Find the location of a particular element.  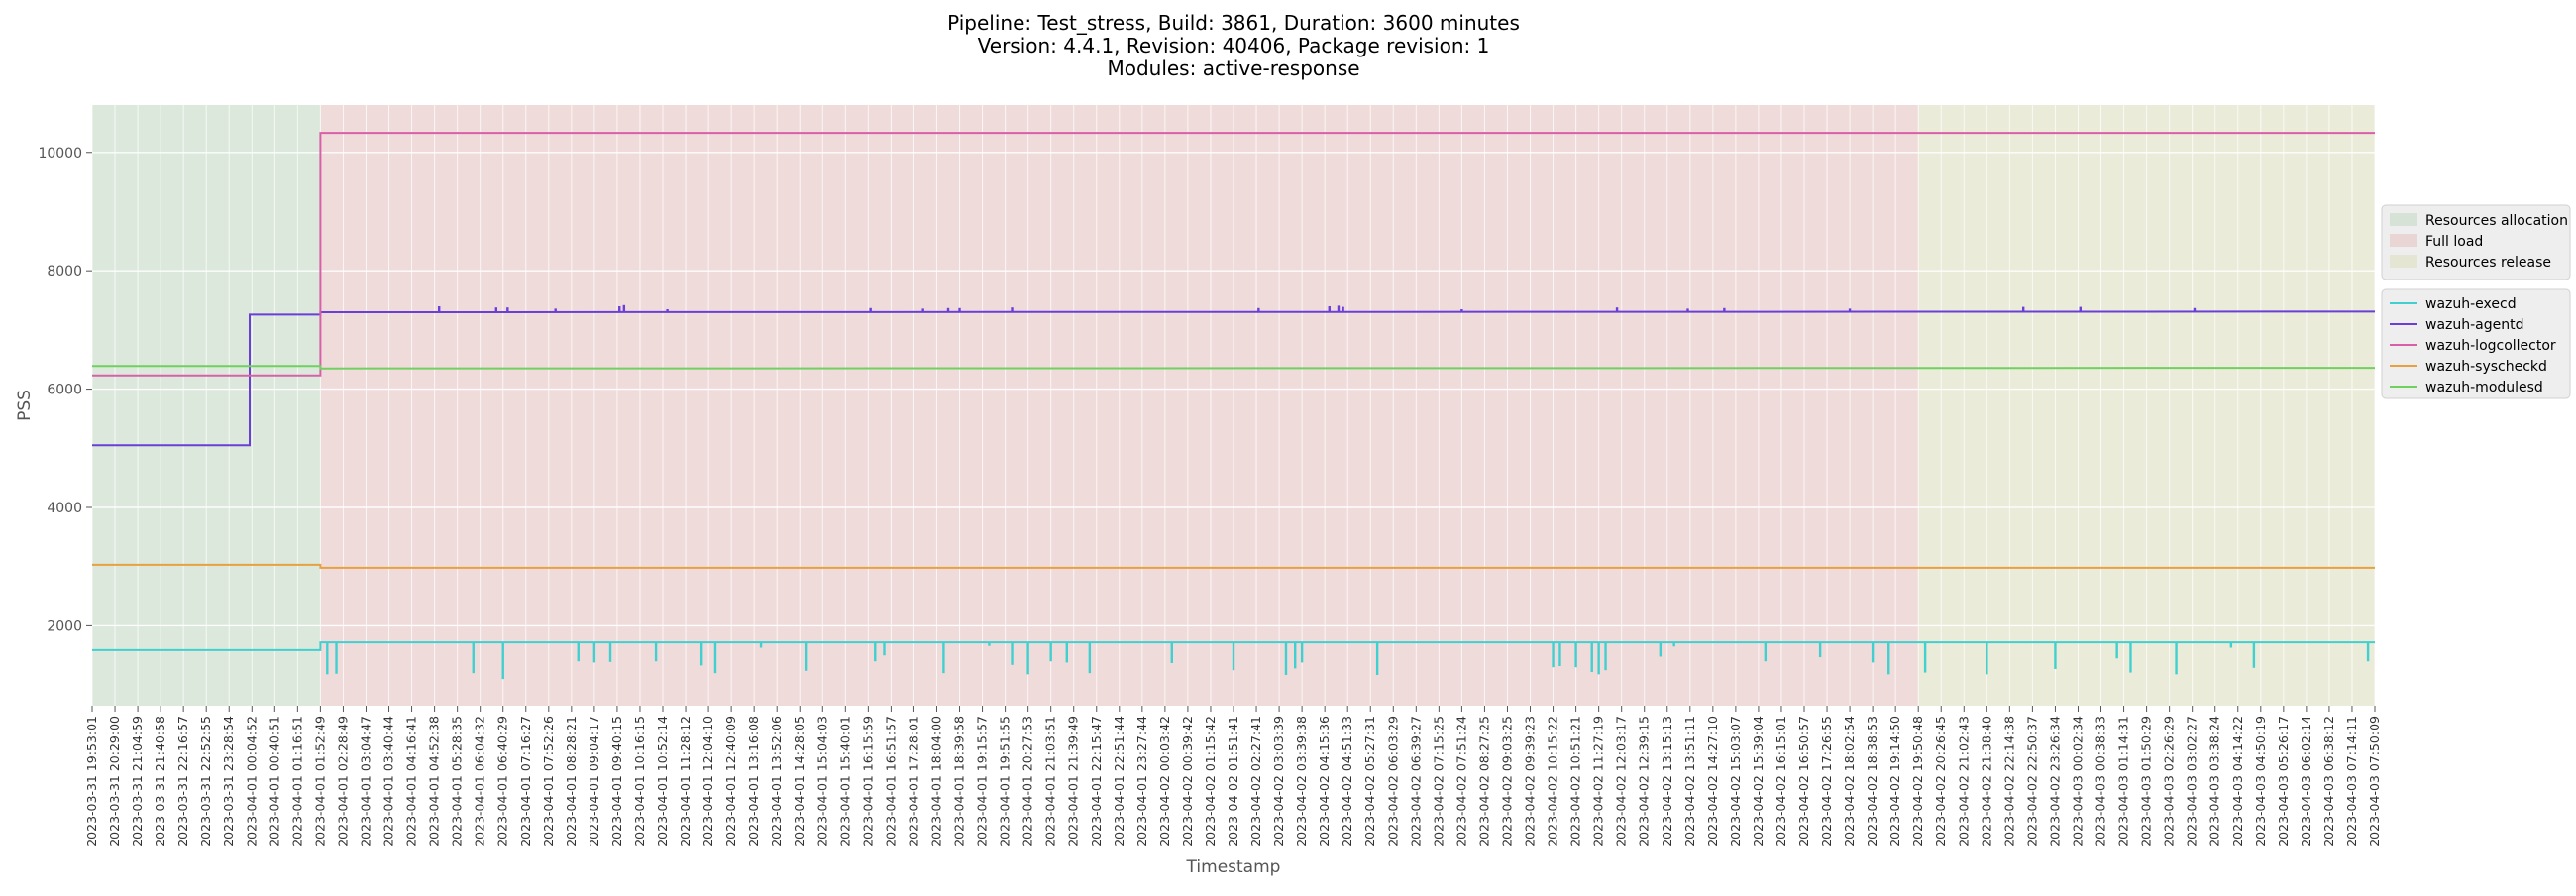

x-tick-label: 2023-04-02 09:39:23 is located at coordinates (1530, 781).